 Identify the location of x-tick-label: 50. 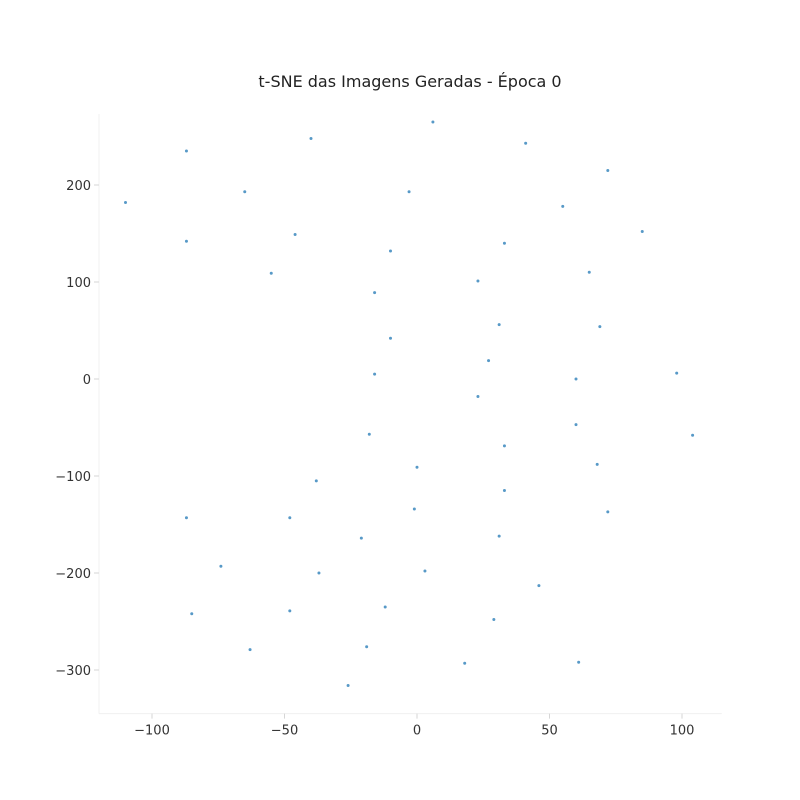
(549, 731).